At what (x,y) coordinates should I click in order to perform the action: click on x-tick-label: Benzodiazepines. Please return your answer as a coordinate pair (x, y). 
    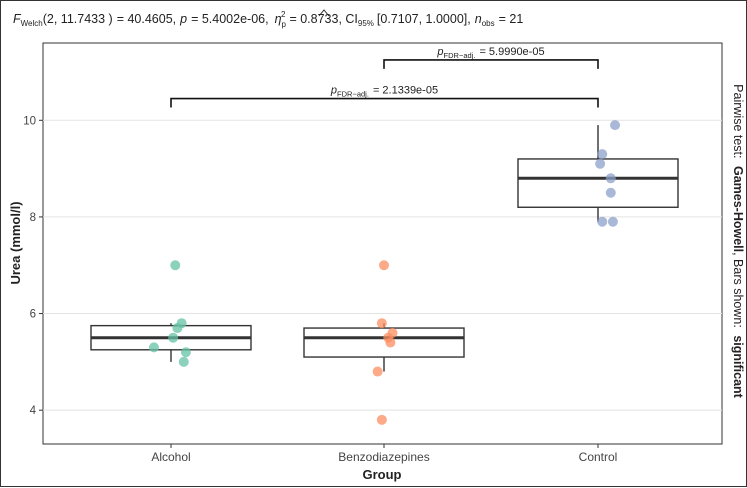
    Looking at the image, I should click on (383, 457).